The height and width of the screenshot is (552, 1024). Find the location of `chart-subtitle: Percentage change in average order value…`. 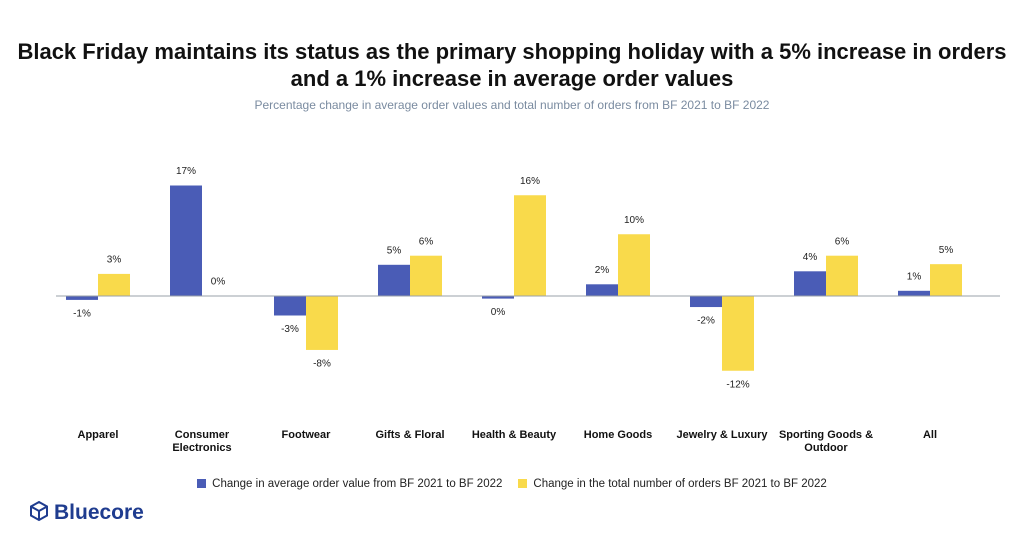

chart-subtitle: Percentage change in average order value… is located at coordinates (512, 105).